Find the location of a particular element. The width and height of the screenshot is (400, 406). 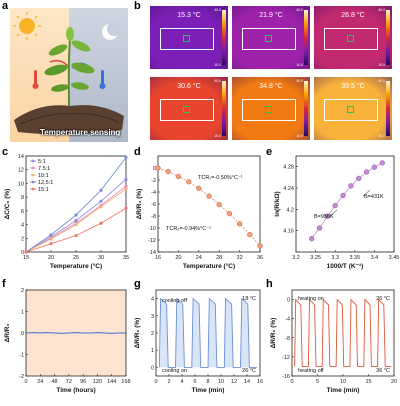

thermal-reading: 34.8 °C is located at coordinates (271, 86).